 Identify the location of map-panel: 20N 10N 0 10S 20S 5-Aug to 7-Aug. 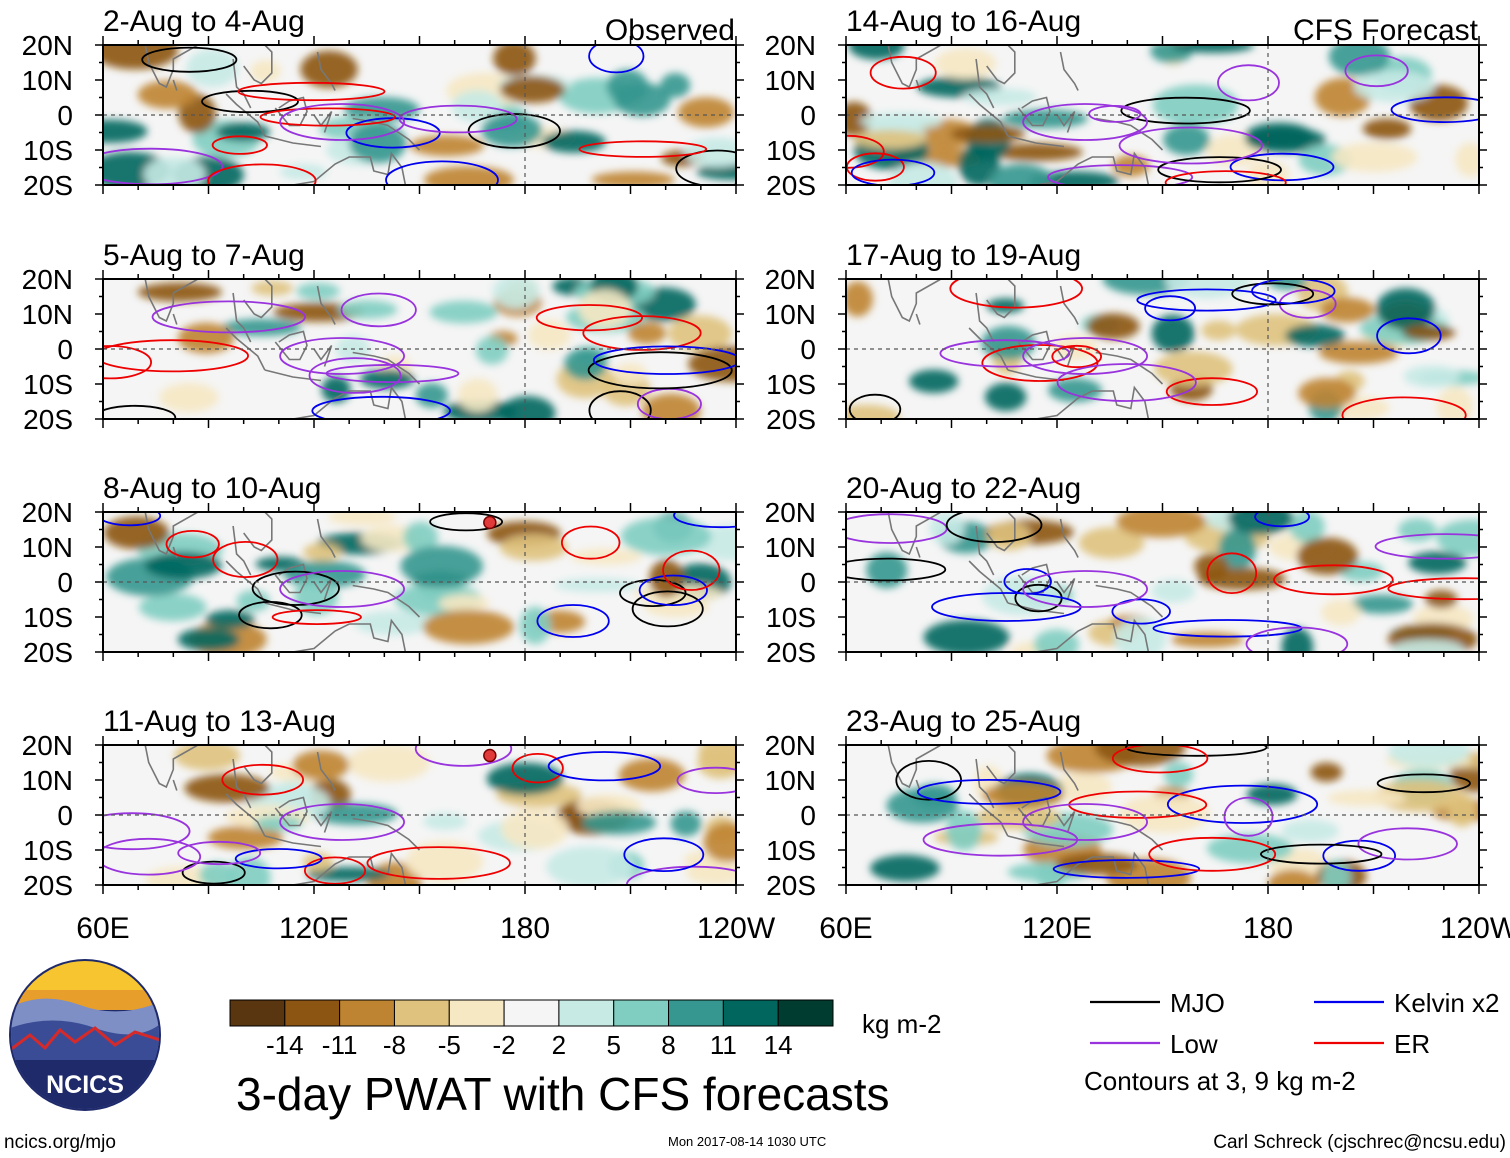
(383, 337).